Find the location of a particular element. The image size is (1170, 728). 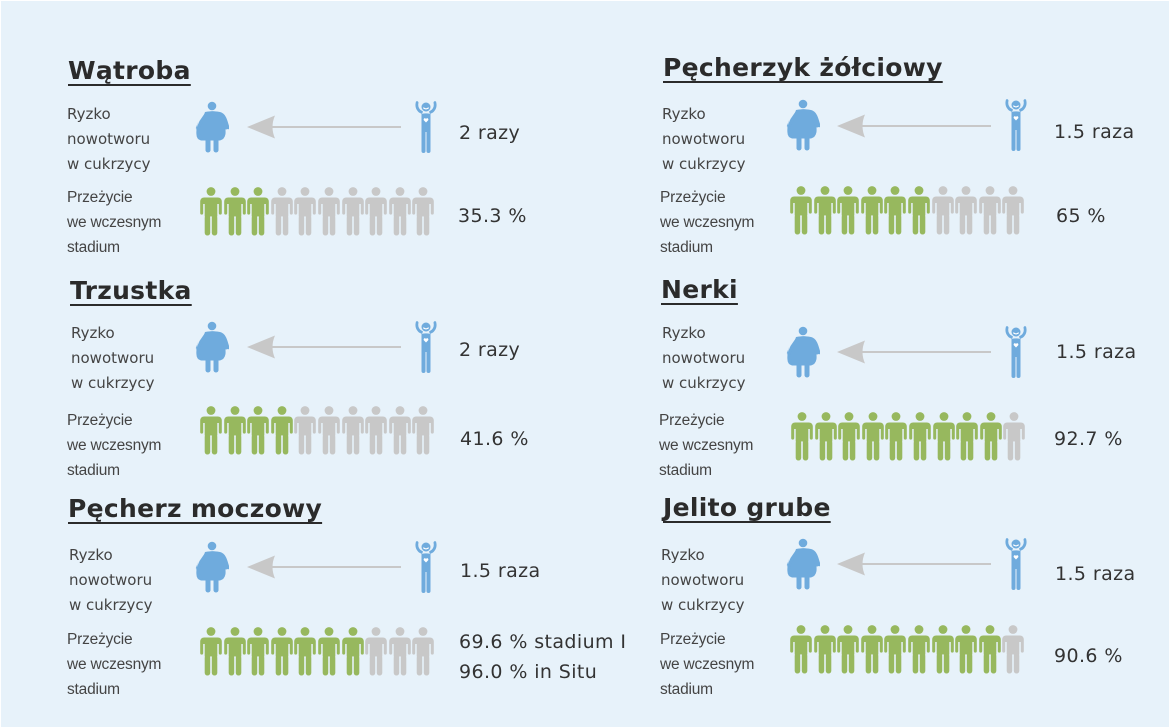

survival-value-line: 96.0 % in Situ is located at coordinates (528, 672).